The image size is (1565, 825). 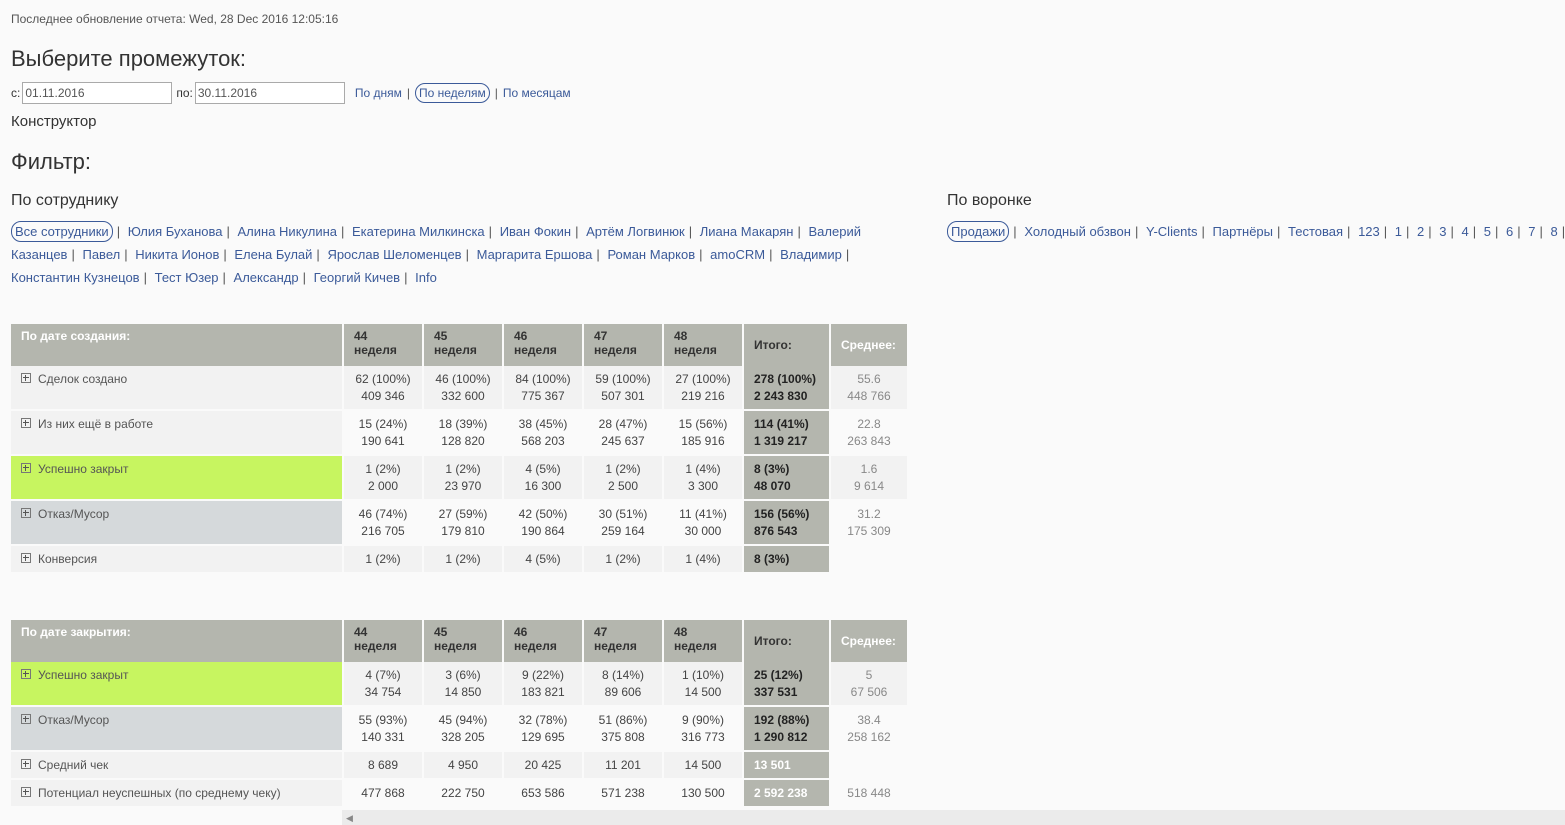 What do you see at coordinates (177, 254) in the screenshot?
I see `employee-link-9: Никита Ионов` at bounding box center [177, 254].